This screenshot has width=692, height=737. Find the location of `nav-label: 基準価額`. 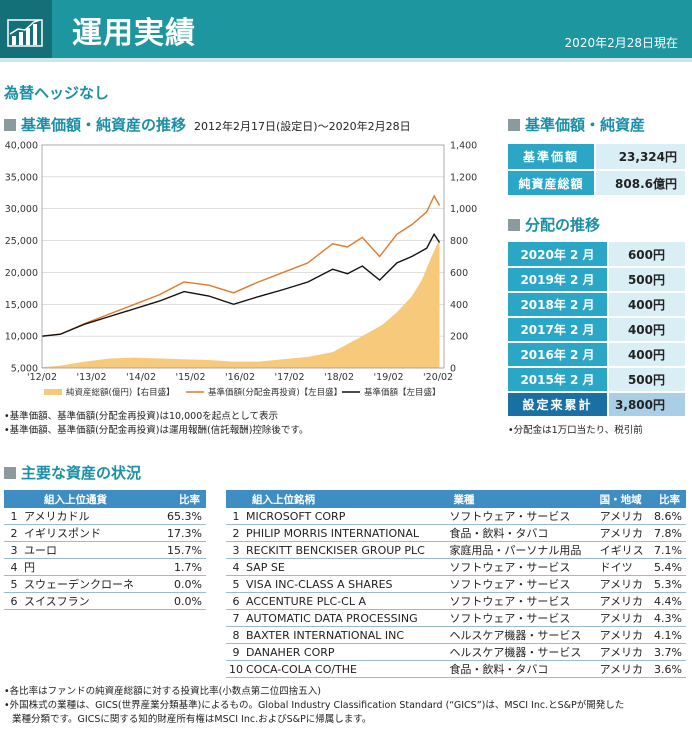

nav-label: 基準価額 is located at coordinates (552, 157).